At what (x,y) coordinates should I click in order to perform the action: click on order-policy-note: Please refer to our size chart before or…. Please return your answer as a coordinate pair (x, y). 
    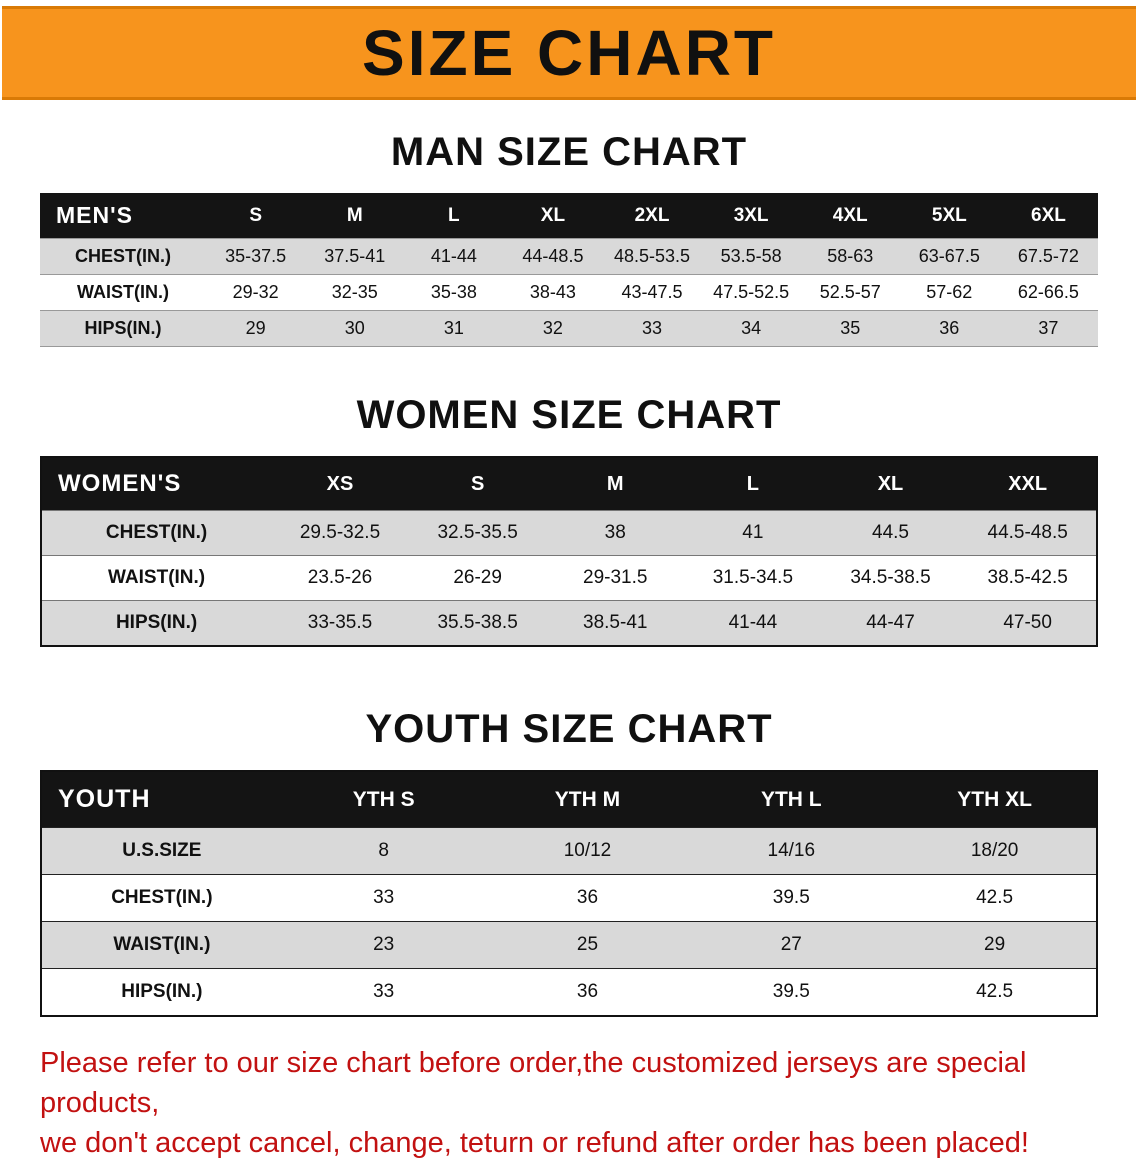
    Looking at the image, I should click on (569, 1103).